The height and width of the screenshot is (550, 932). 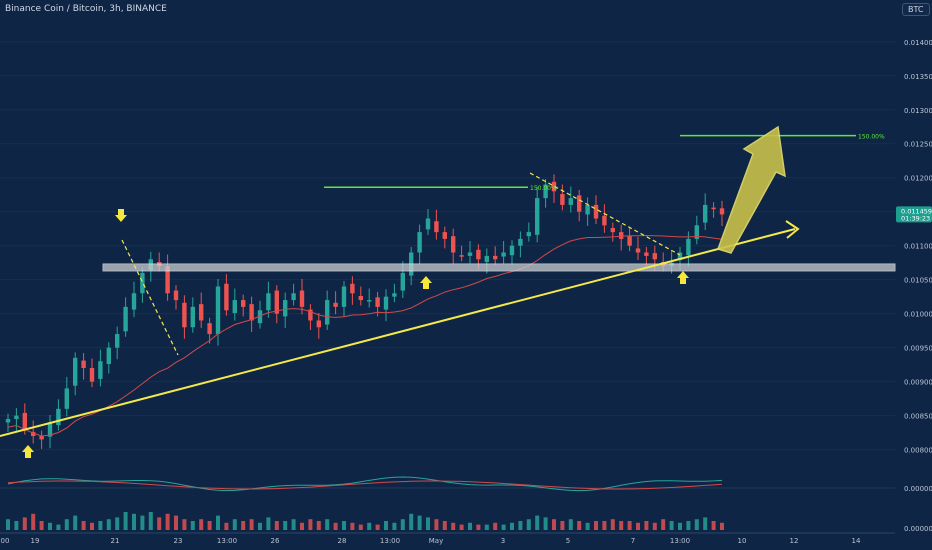 What do you see at coordinates (605, 214) in the screenshot?
I see `pullback-dashed-line` at bounding box center [605, 214].